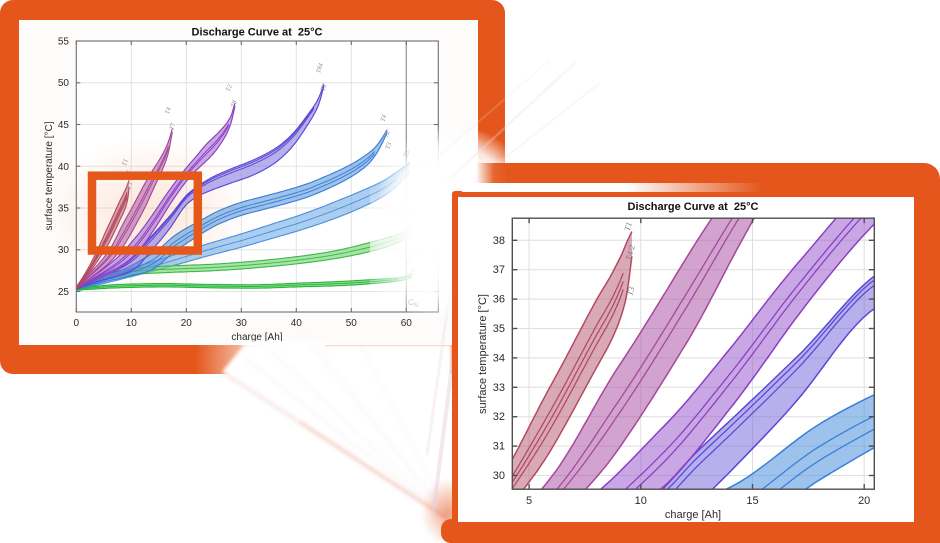  Describe the element at coordinates (630, 252) in the screenshot. I see `svg-text: T4/2` at that location.